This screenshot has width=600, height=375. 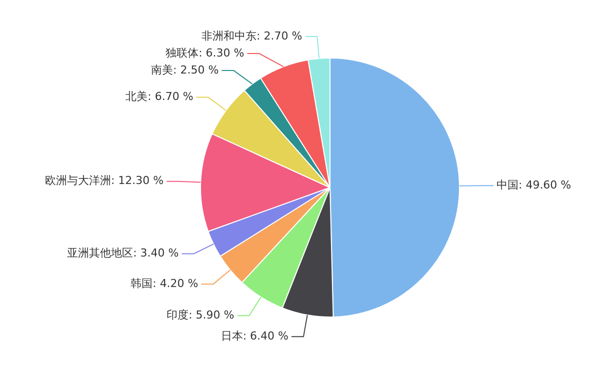 I want to click on slice-label: 独联体: 6.30 %, so click(x=205, y=53).